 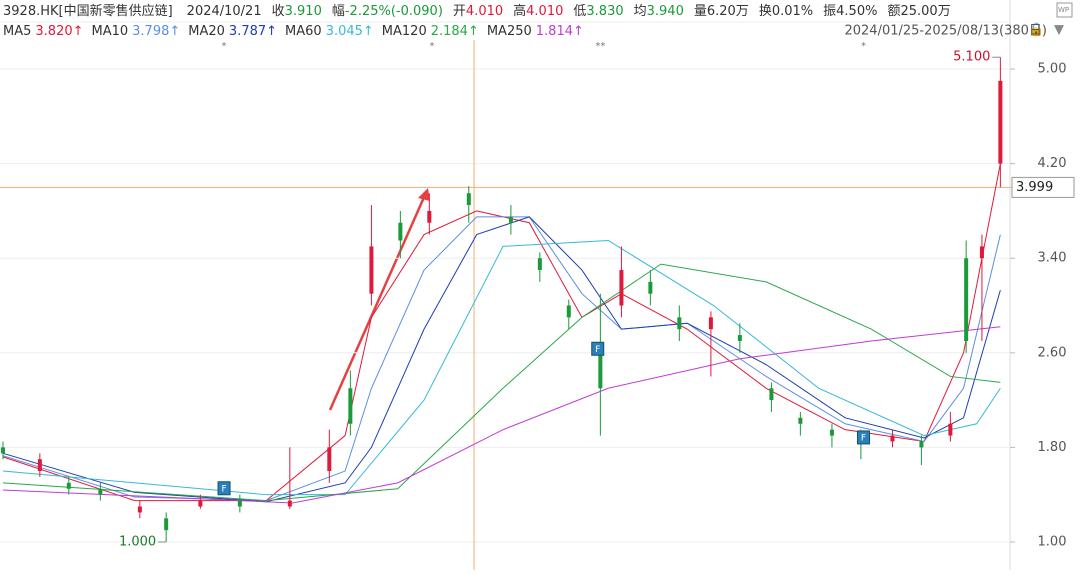 What do you see at coordinates (206, 31) in the screenshot?
I see `legend-name: MA20` at bounding box center [206, 31].